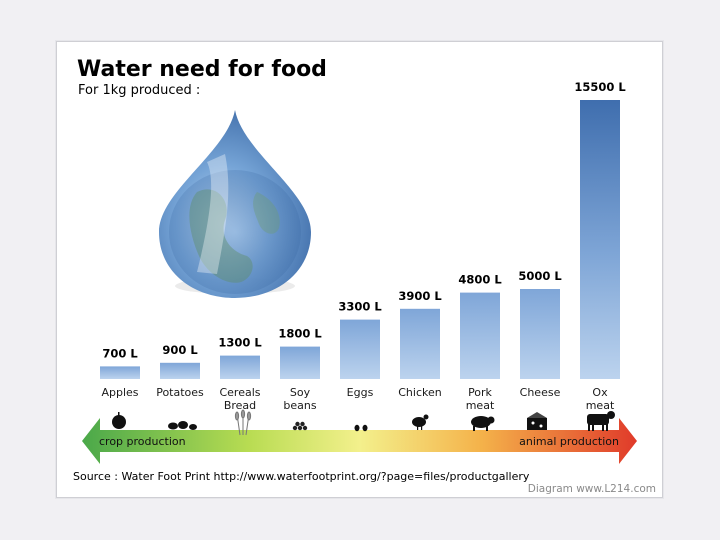 The width and height of the screenshot is (720, 540). I want to click on value-label: 700 L, so click(120, 353).